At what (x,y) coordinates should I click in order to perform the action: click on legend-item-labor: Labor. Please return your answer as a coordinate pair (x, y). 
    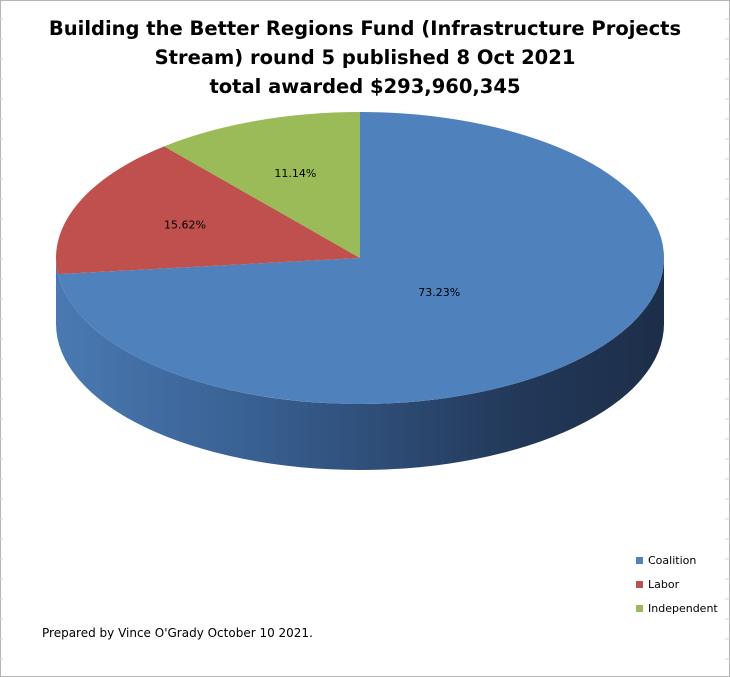
    Looking at the image, I should click on (677, 584).